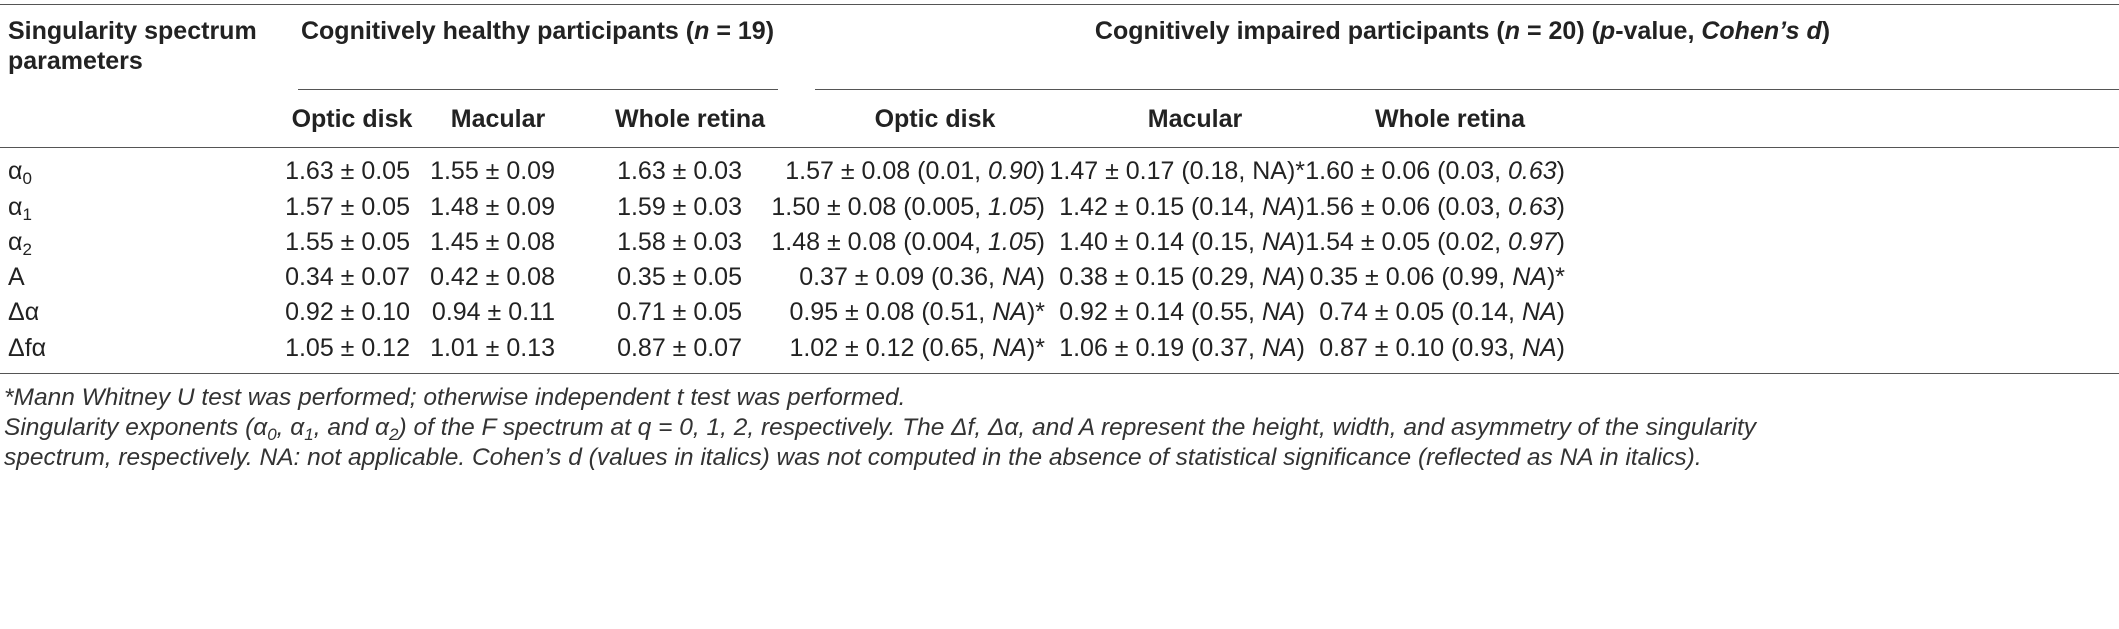 The height and width of the screenshot is (629, 2119). Describe the element at coordinates (679, 277) in the screenshot. I see `value-cell: 0.35 ± 0.05` at that location.